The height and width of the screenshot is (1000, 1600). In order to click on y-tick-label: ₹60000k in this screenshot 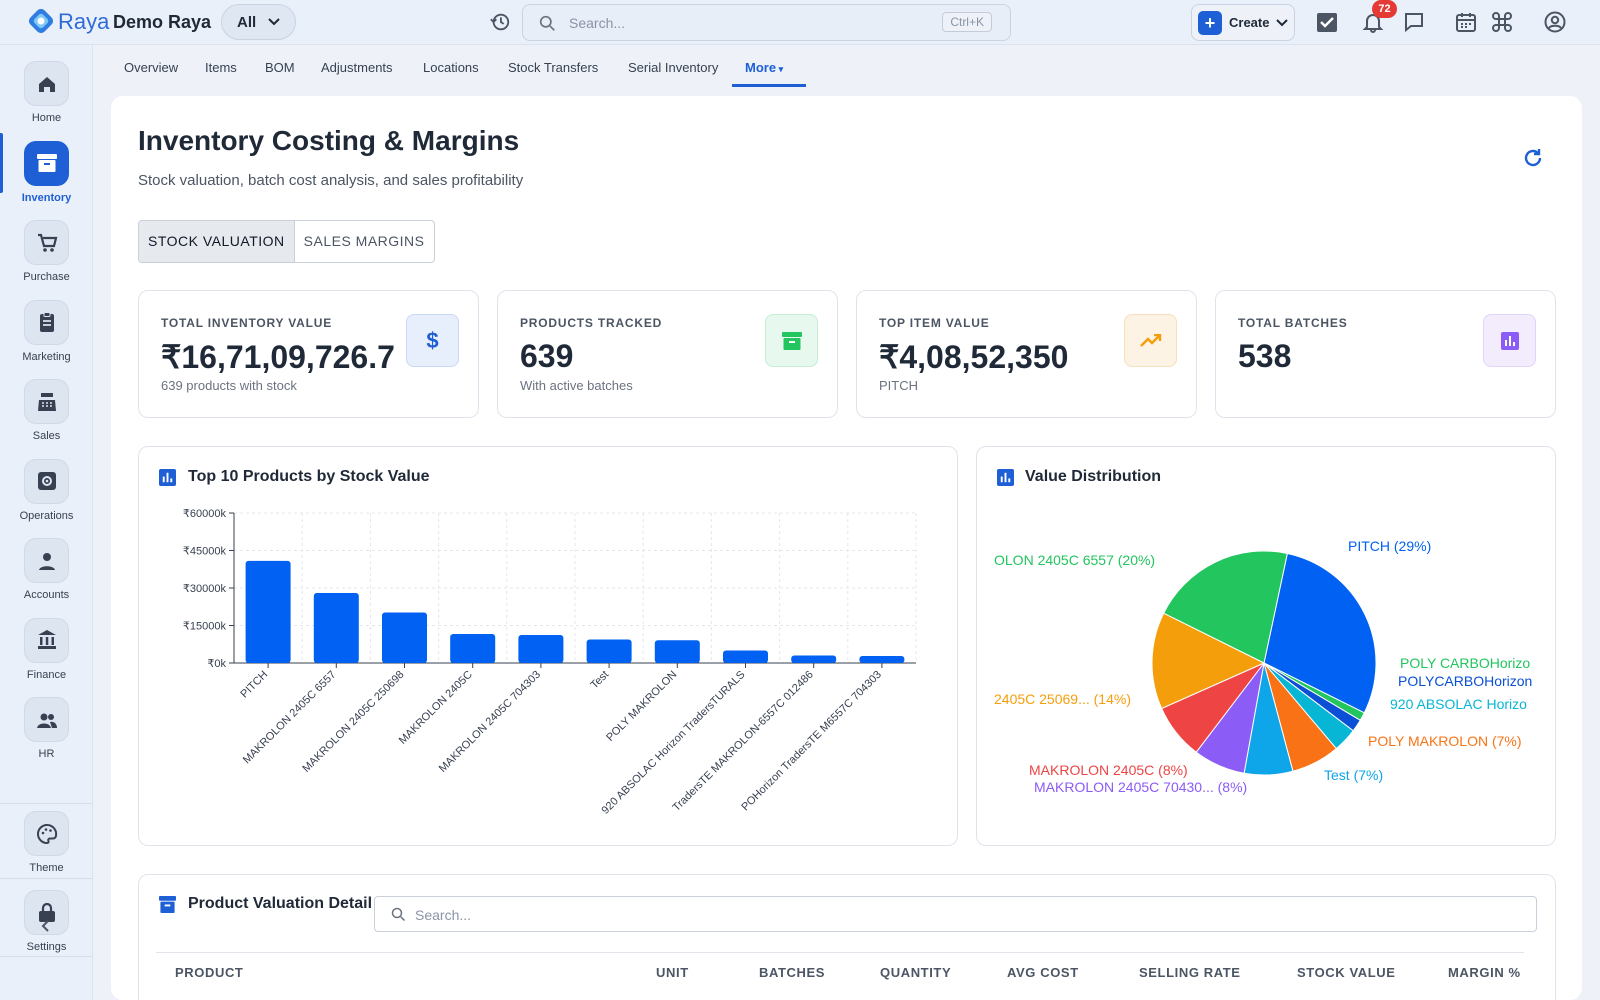, I will do `click(205, 514)`.